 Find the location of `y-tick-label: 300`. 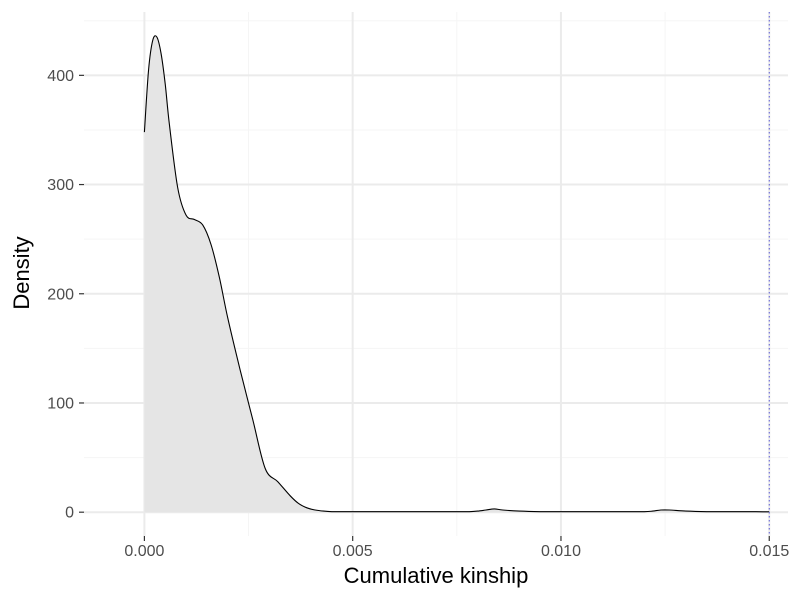

y-tick-label: 300 is located at coordinates (60, 185).